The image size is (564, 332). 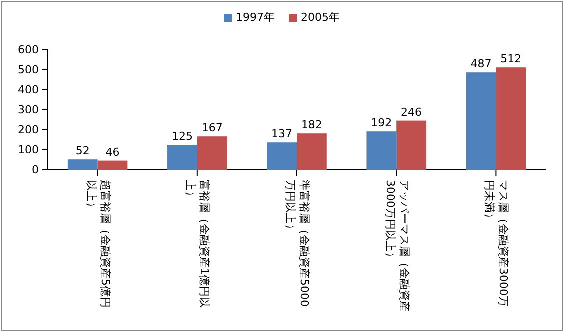 What do you see at coordinates (496, 244) in the screenshot?
I see `x-tick-label: マス層（金融資産3000万円未満）` at bounding box center [496, 244].